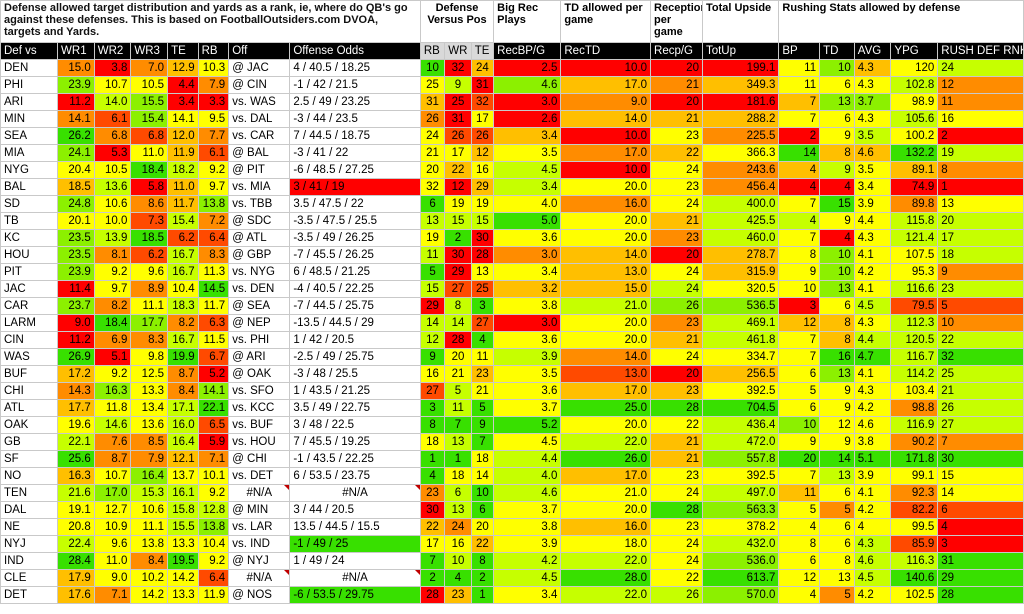  What do you see at coordinates (740, 374) in the screenshot?
I see `total-upside-cell: 256.5` at bounding box center [740, 374].